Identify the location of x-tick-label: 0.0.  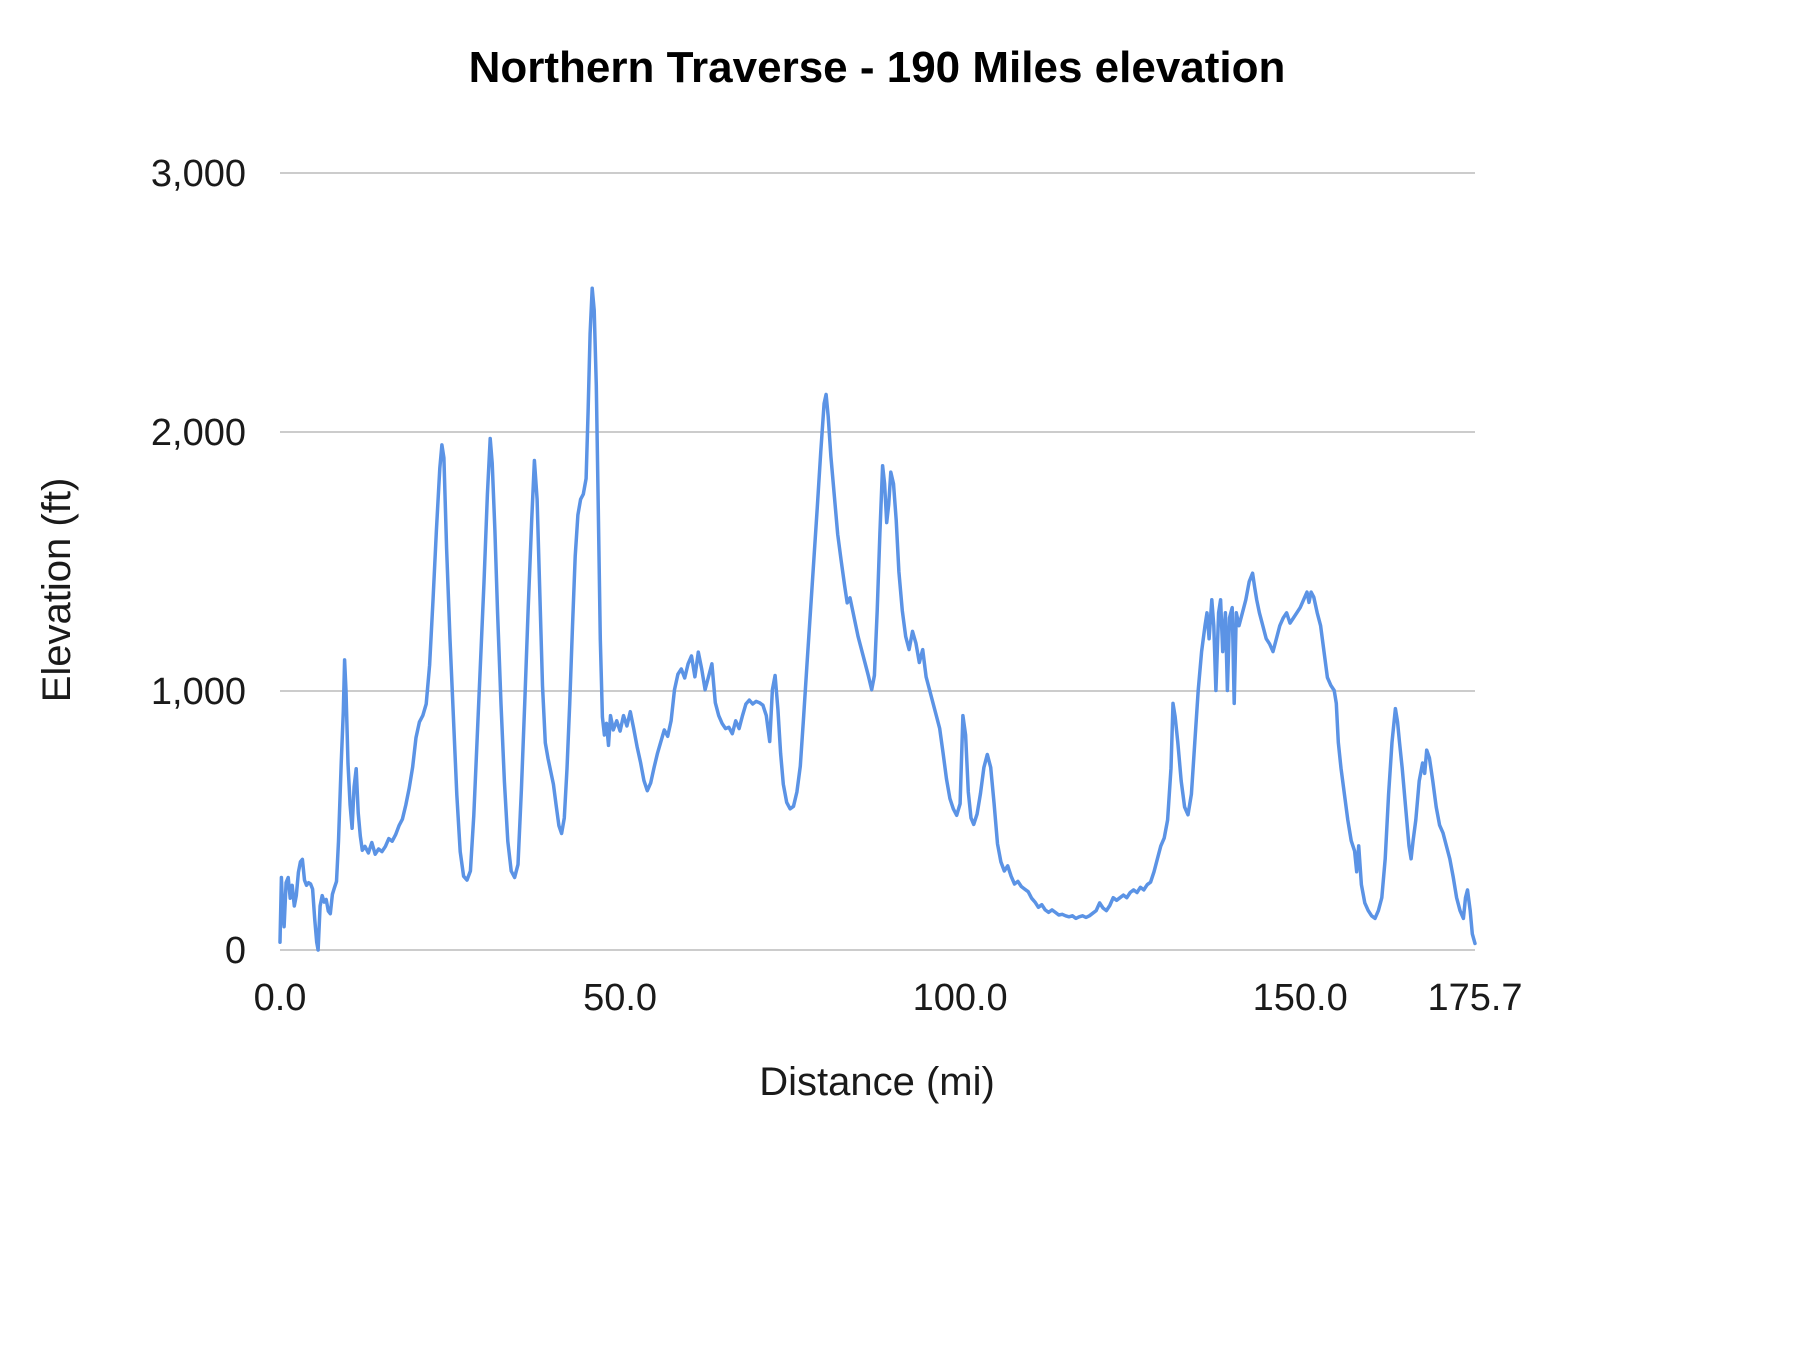
(280, 998).